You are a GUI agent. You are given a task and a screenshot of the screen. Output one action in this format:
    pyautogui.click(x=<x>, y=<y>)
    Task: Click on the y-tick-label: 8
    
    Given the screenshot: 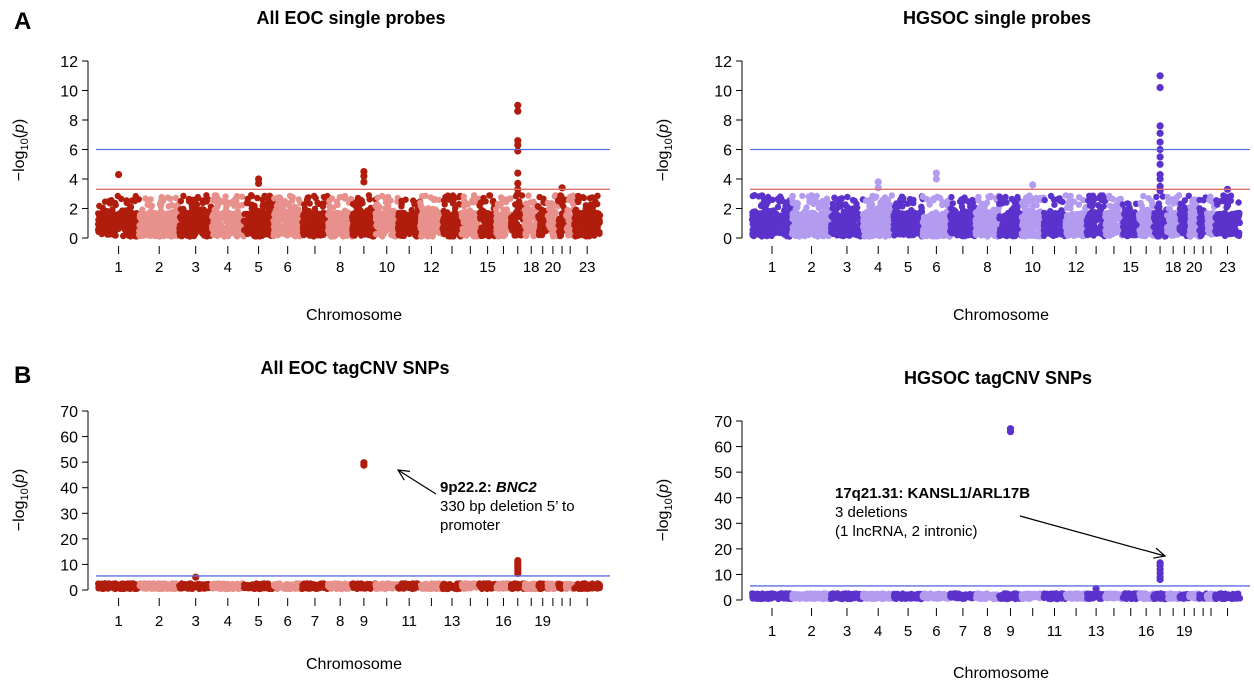 What is the action you would take?
    pyautogui.click(x=73, y=121)
    